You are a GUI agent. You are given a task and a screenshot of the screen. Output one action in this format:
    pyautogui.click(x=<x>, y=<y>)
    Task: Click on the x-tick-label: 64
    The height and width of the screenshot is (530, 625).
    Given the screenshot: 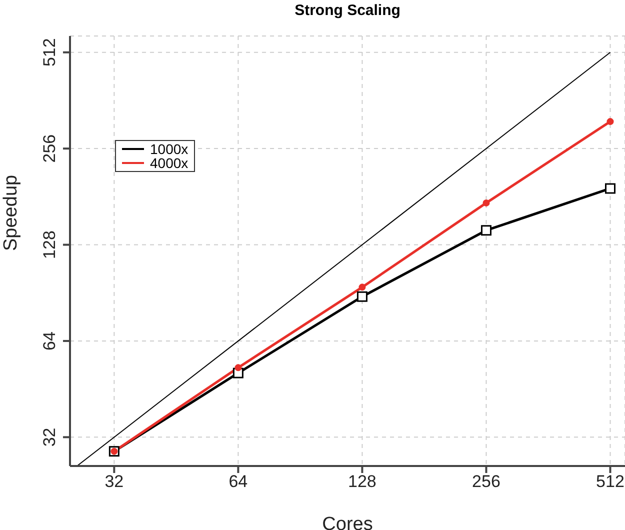 What is the action you would take?
    pyautogui.click(x=238, y=482)
    